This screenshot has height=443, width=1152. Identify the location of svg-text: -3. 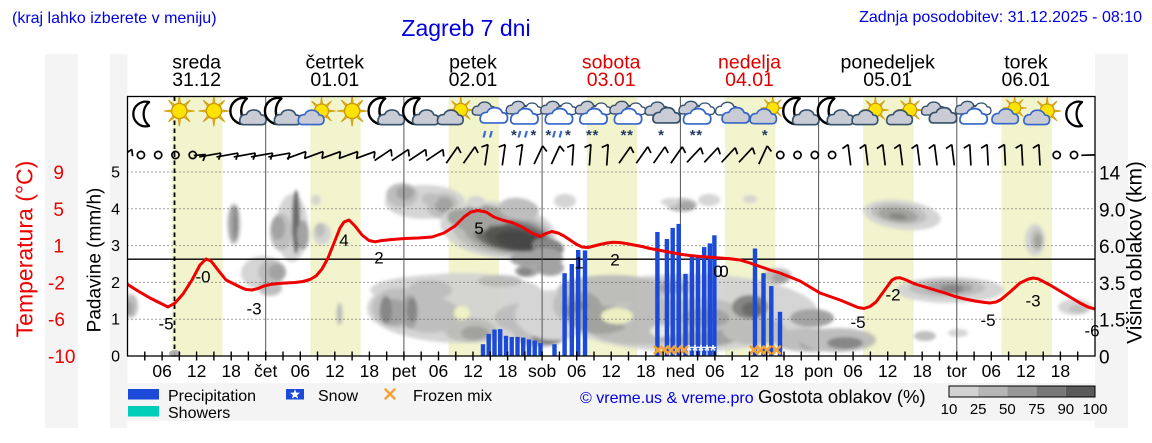
(1032, 301).